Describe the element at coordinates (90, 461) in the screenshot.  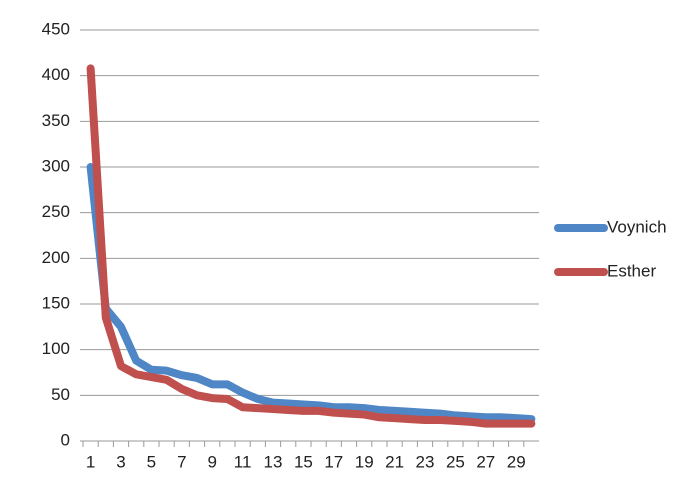
I see `x-tick-label: 1` at that location.